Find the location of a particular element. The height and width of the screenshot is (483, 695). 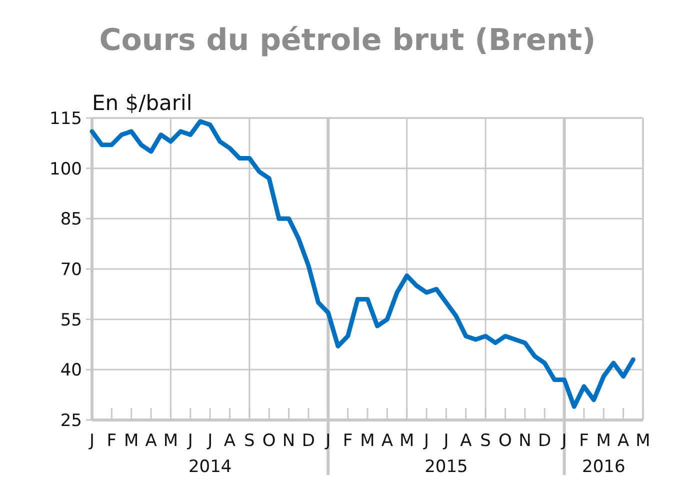

y-tick-label: 25 is located at coordinates (71, 420).